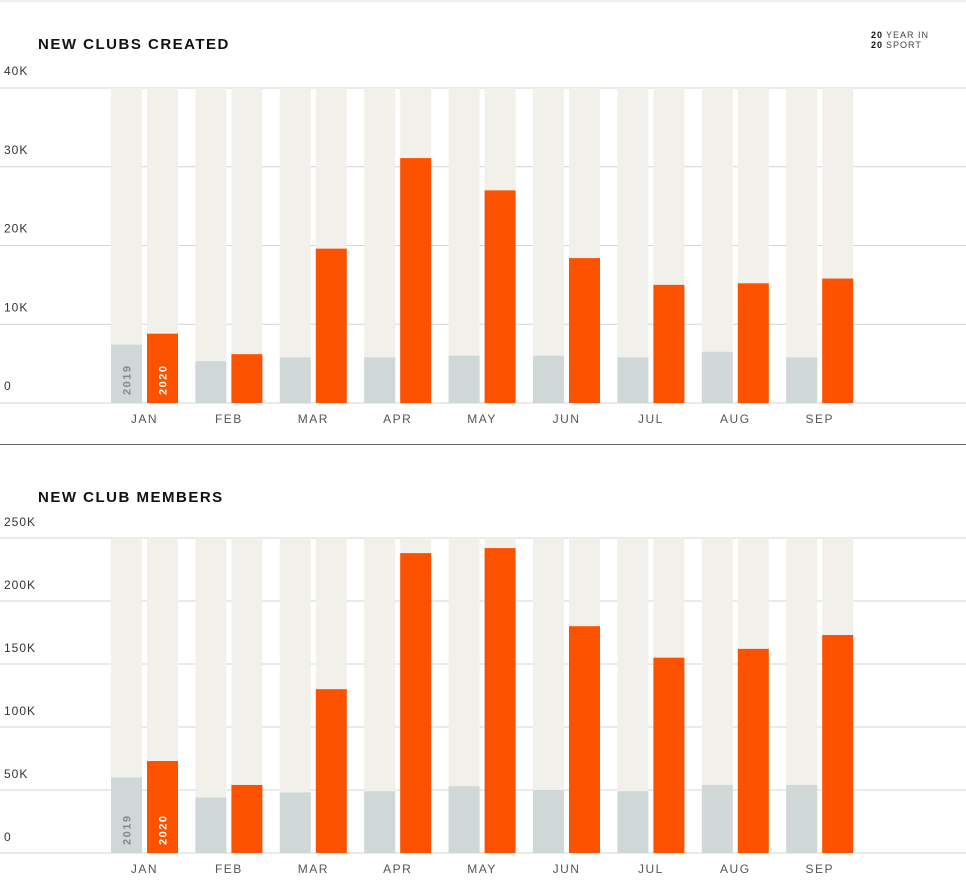 This screenshot has height=888, width=966. Describe the element at coordinates (16, 229) in the screenshot. I see `y-tick-label: 20K` at that location.